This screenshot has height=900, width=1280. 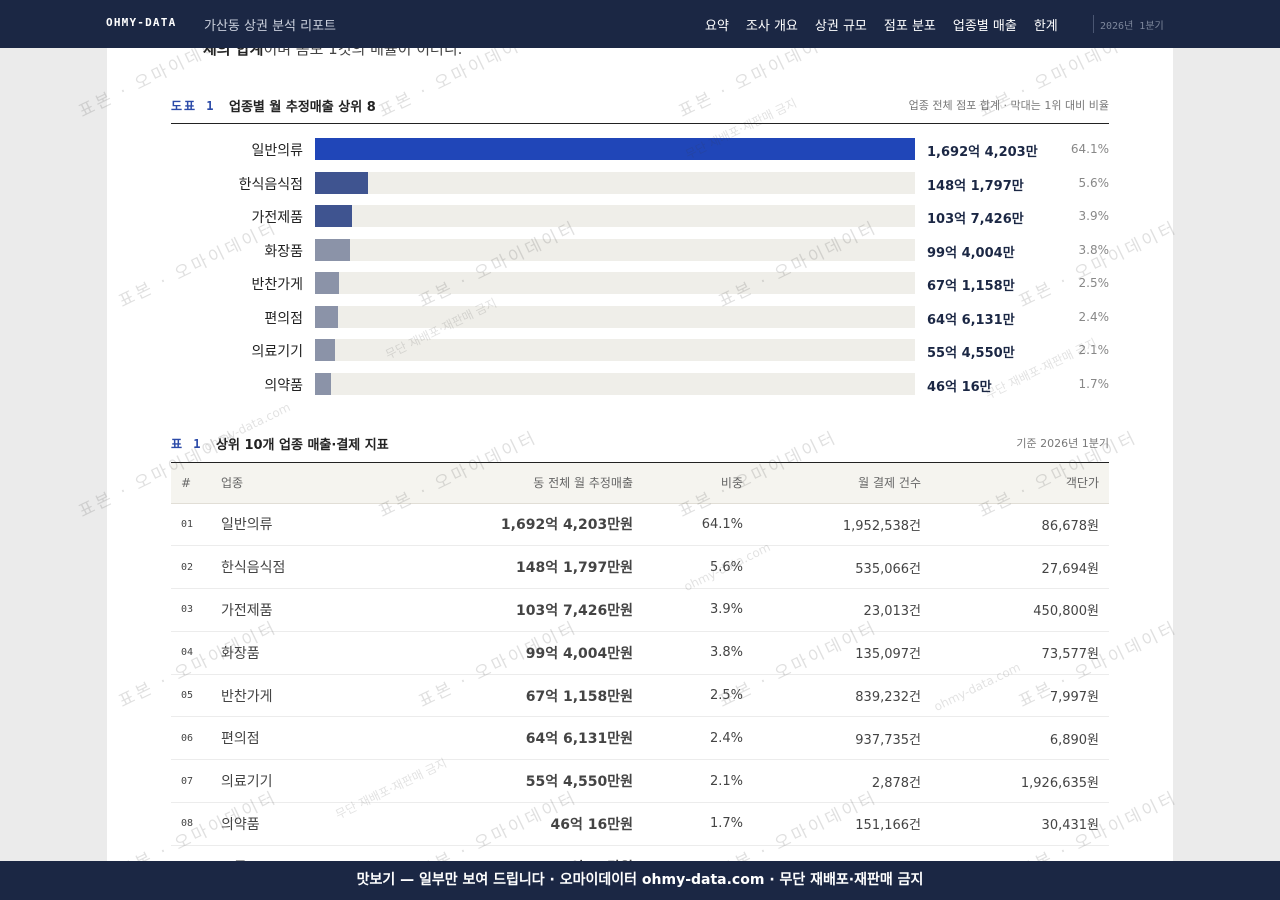 I want to click on cell-monthly-sales: 55억 4,550만원, so click(x=527, y=781).